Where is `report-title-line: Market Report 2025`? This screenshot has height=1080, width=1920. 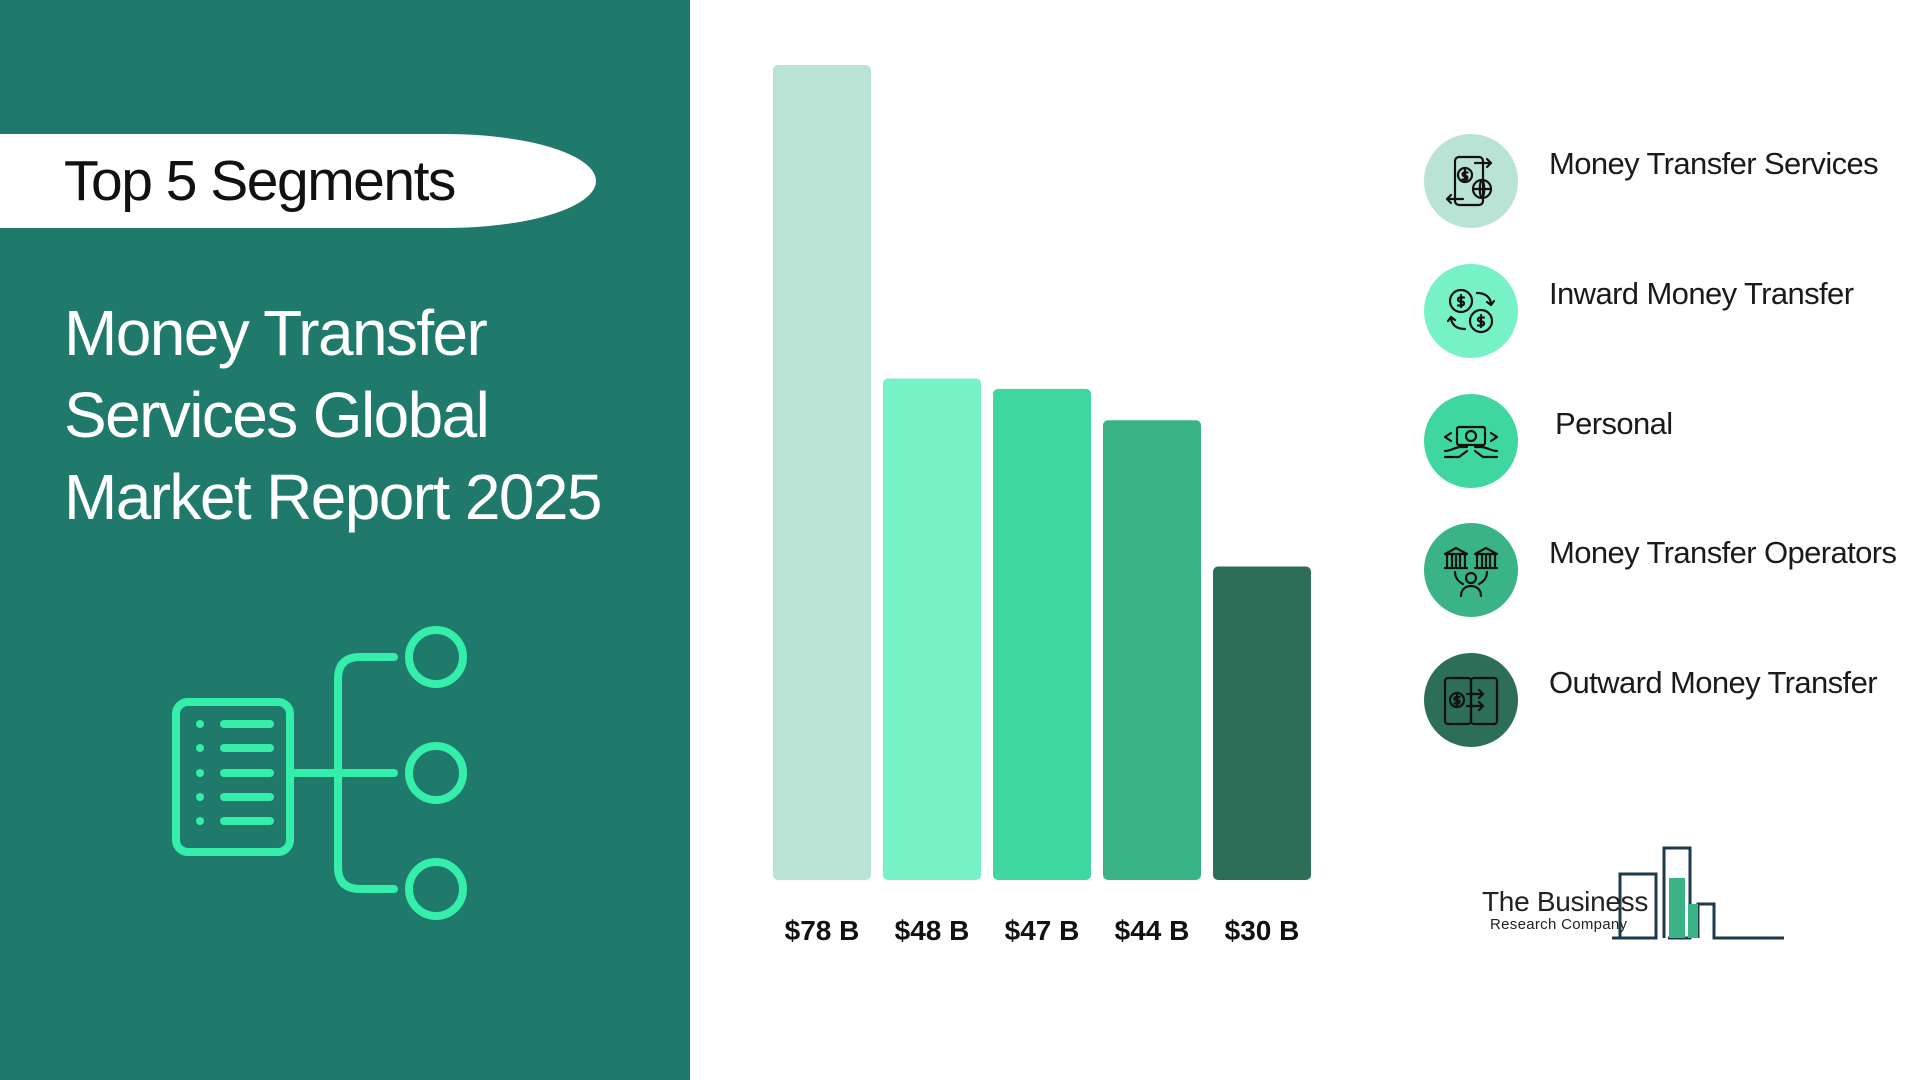
report-title-line: Market Report 2025 is located at coordinates (333, 497).